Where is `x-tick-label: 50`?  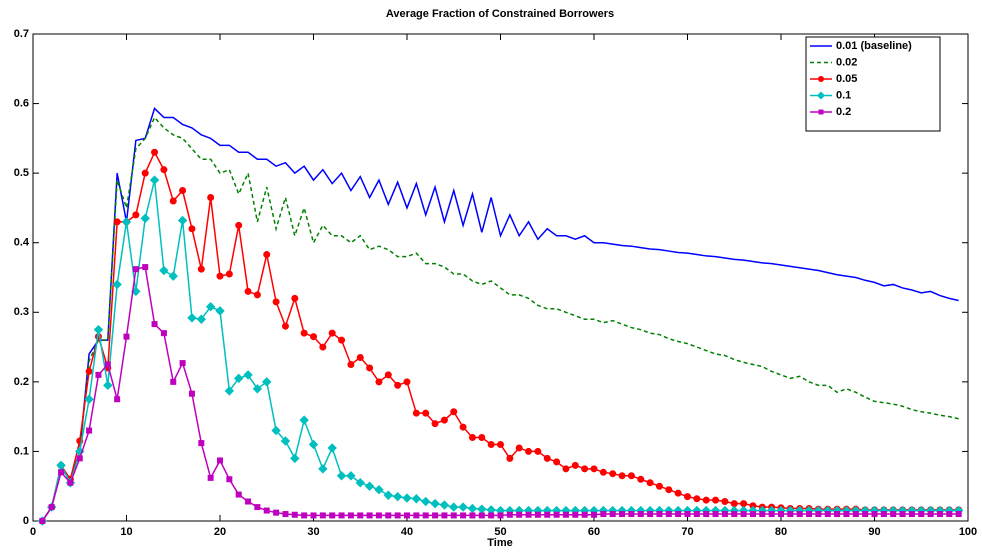 x-tick-label: 50 is located at coordinates (500, 532).